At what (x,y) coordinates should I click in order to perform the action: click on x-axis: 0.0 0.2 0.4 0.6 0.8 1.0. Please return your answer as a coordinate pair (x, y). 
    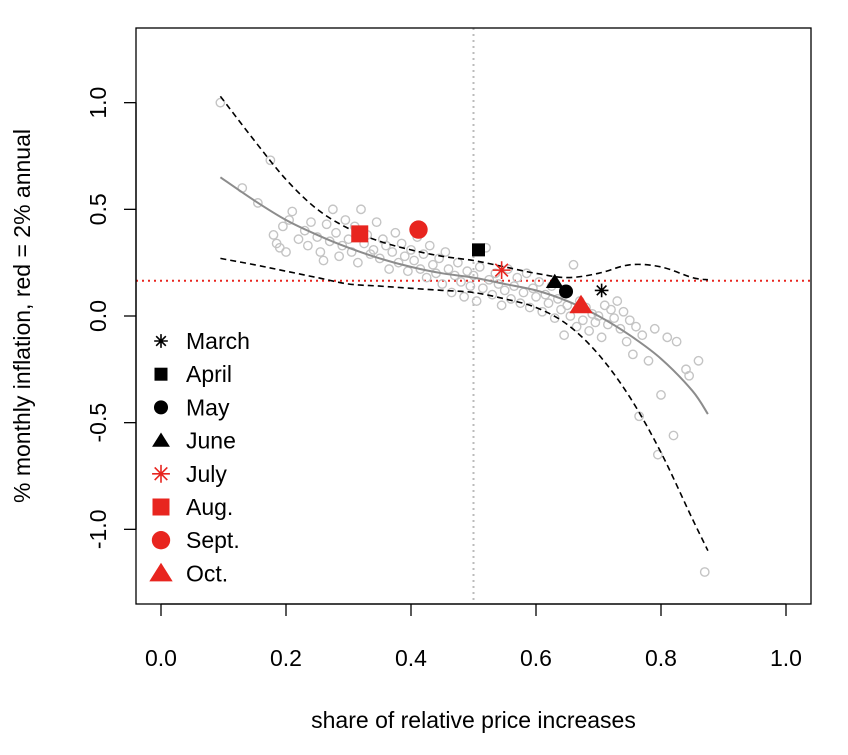
    Looking at the image, I should click on (473, 637).